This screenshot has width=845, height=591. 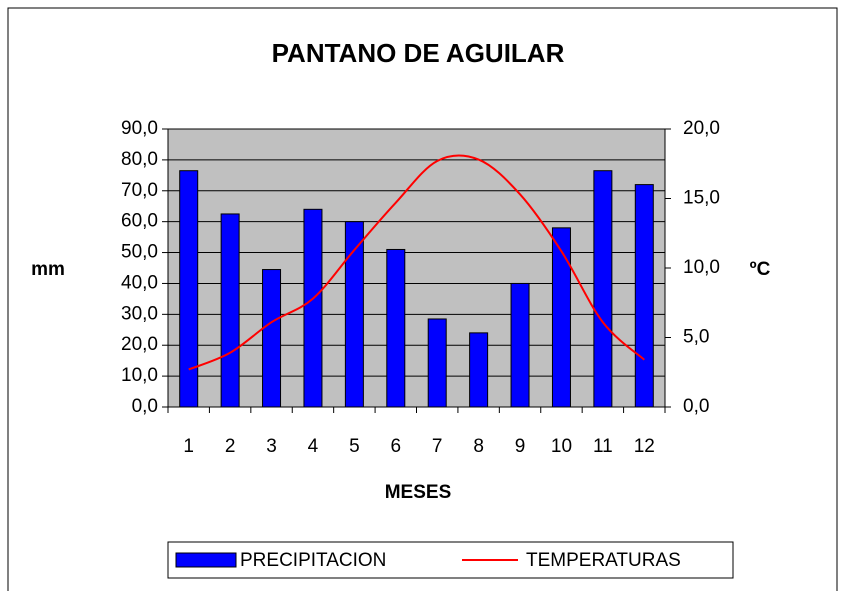 What do you see at coordinates (520, 446) in the screenshot?
I see `x-tick-label: 9` at bounding box center [520, 446].